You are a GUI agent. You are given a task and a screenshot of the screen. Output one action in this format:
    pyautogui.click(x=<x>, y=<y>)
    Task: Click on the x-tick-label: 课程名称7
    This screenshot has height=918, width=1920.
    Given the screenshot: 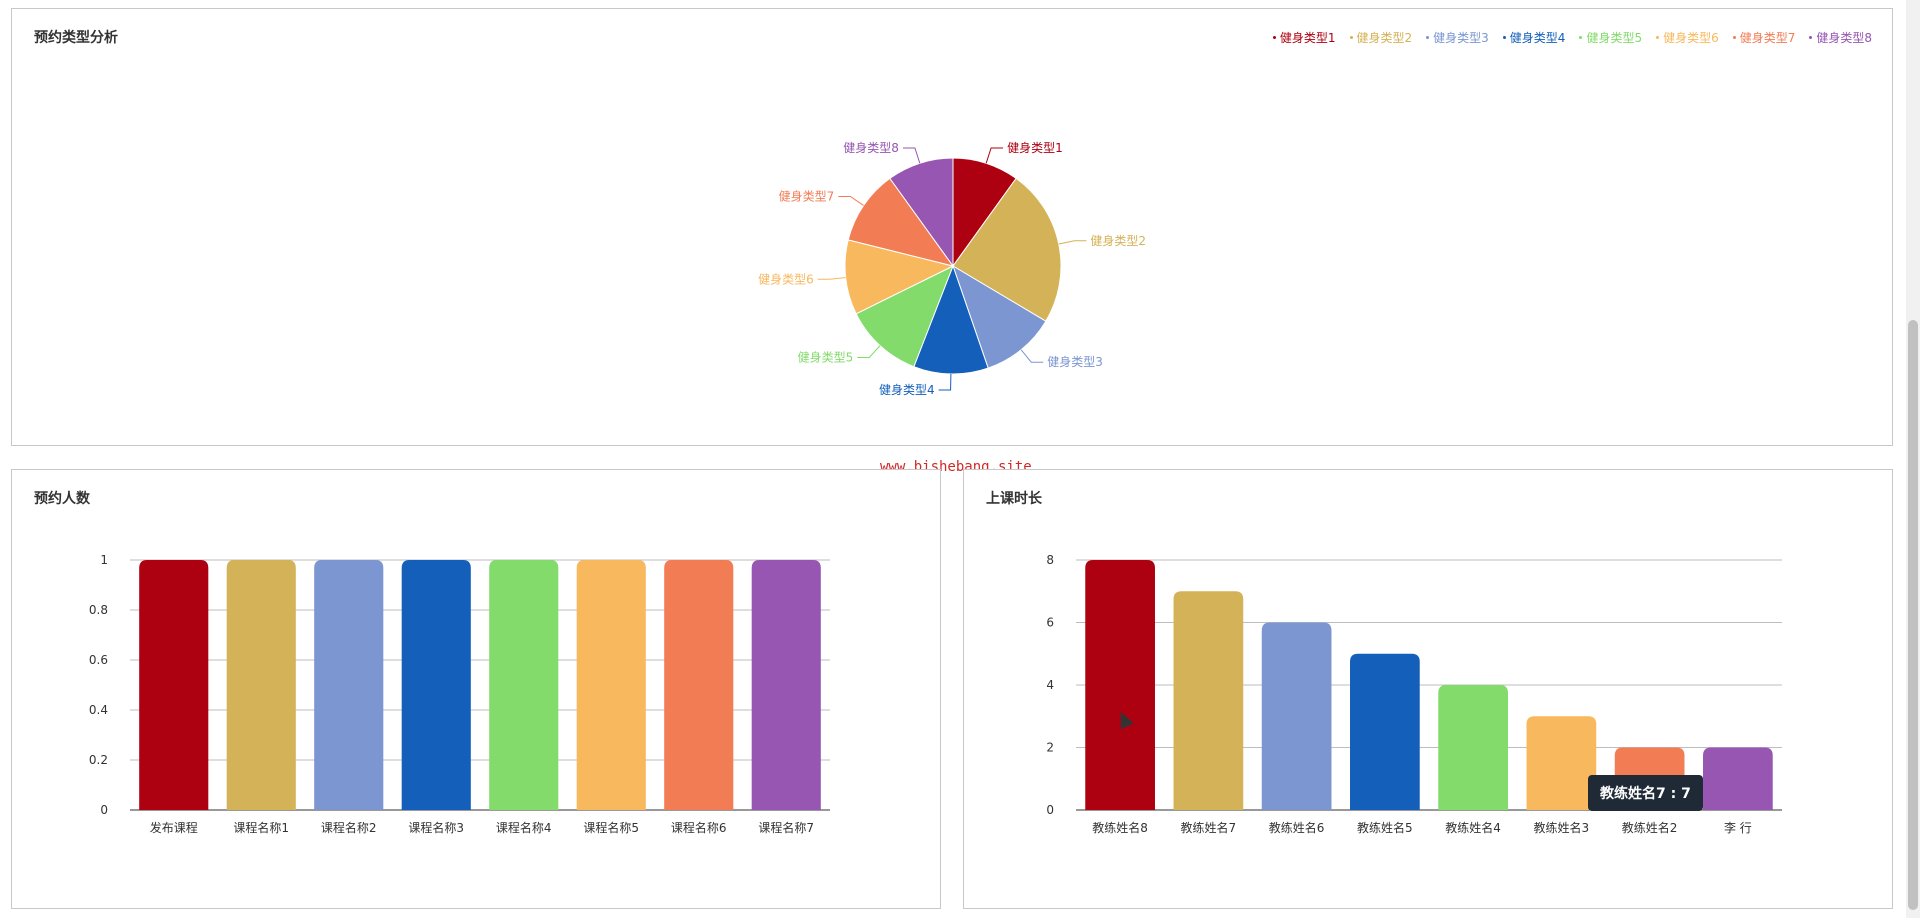 What is the action you would take?
    pyautogui.click(x=786, y=827)
    